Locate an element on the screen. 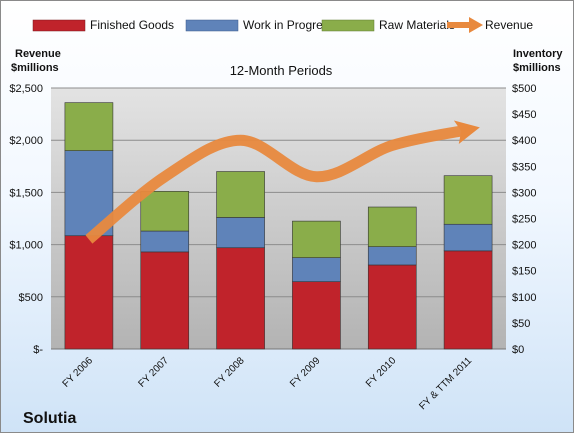 This screenshot has height=433, width=574. right-axis-title-line1: Inventory is located at coordinates (538, 54).